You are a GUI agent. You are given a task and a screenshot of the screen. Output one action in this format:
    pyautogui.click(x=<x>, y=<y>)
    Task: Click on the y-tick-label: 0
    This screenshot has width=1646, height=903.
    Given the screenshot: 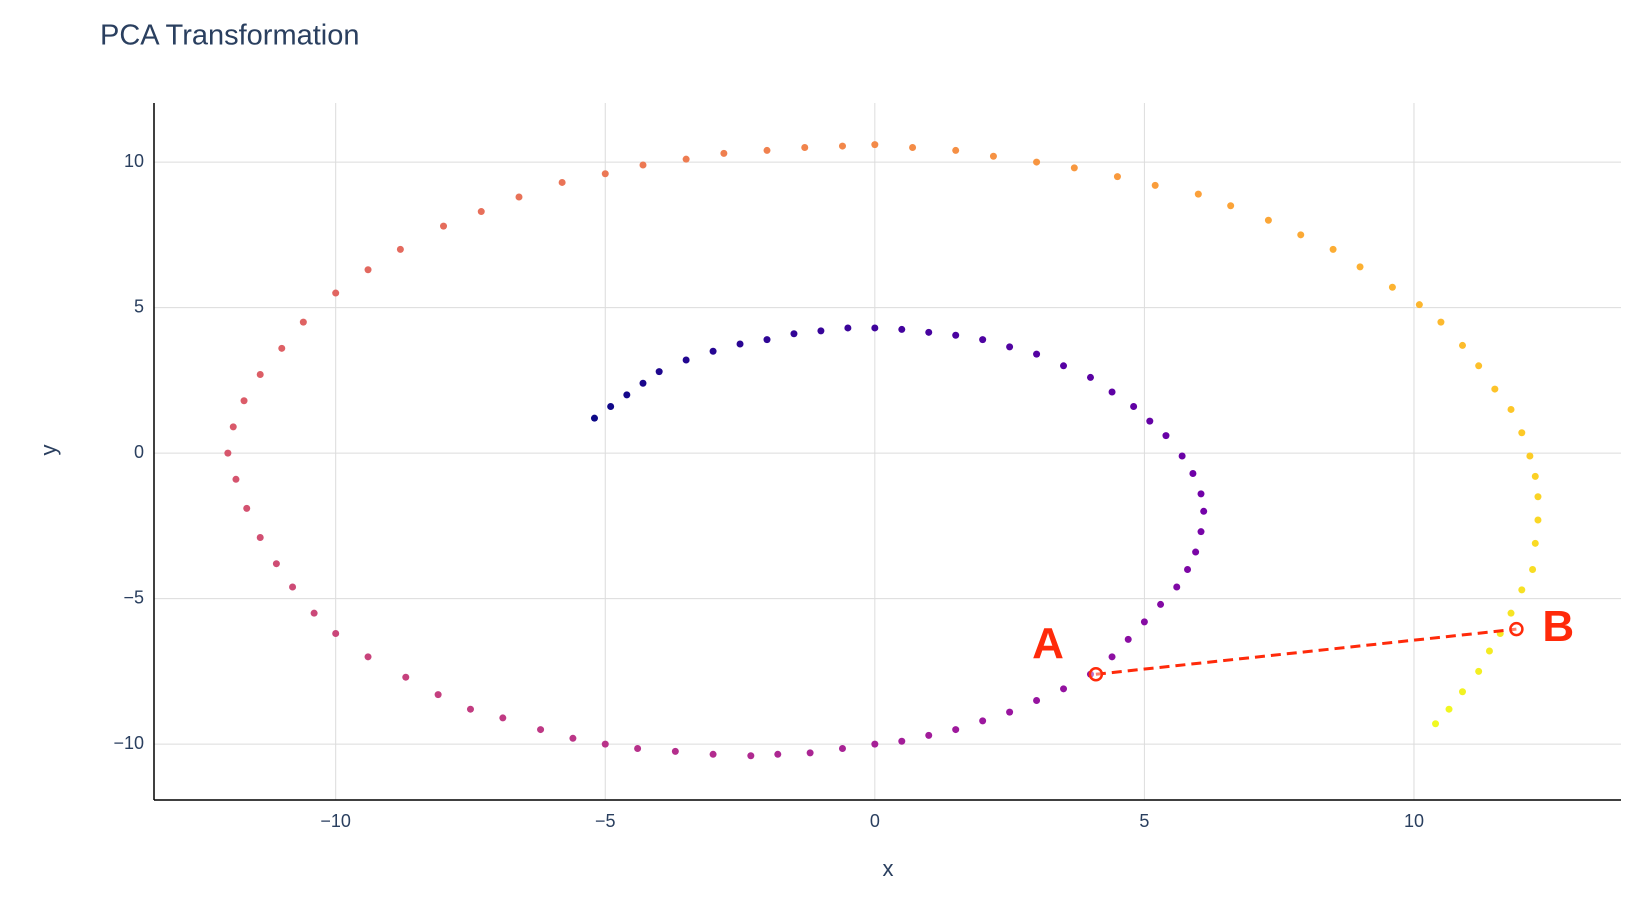 What is the action you would take?
    pyautogui.click(x=139, y=452)
    